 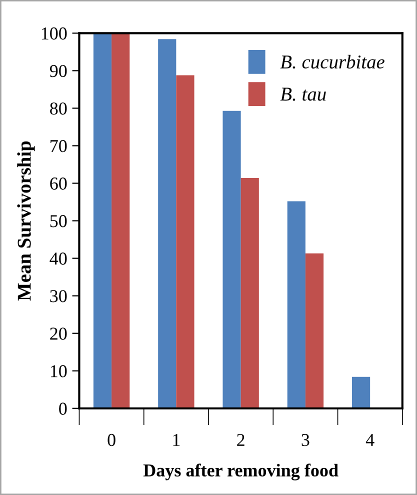 What do you see at coordinates (332, 61) in the screenshot?
I see `legend-label: B. cucurbitae` at bounding box center [332, 61].